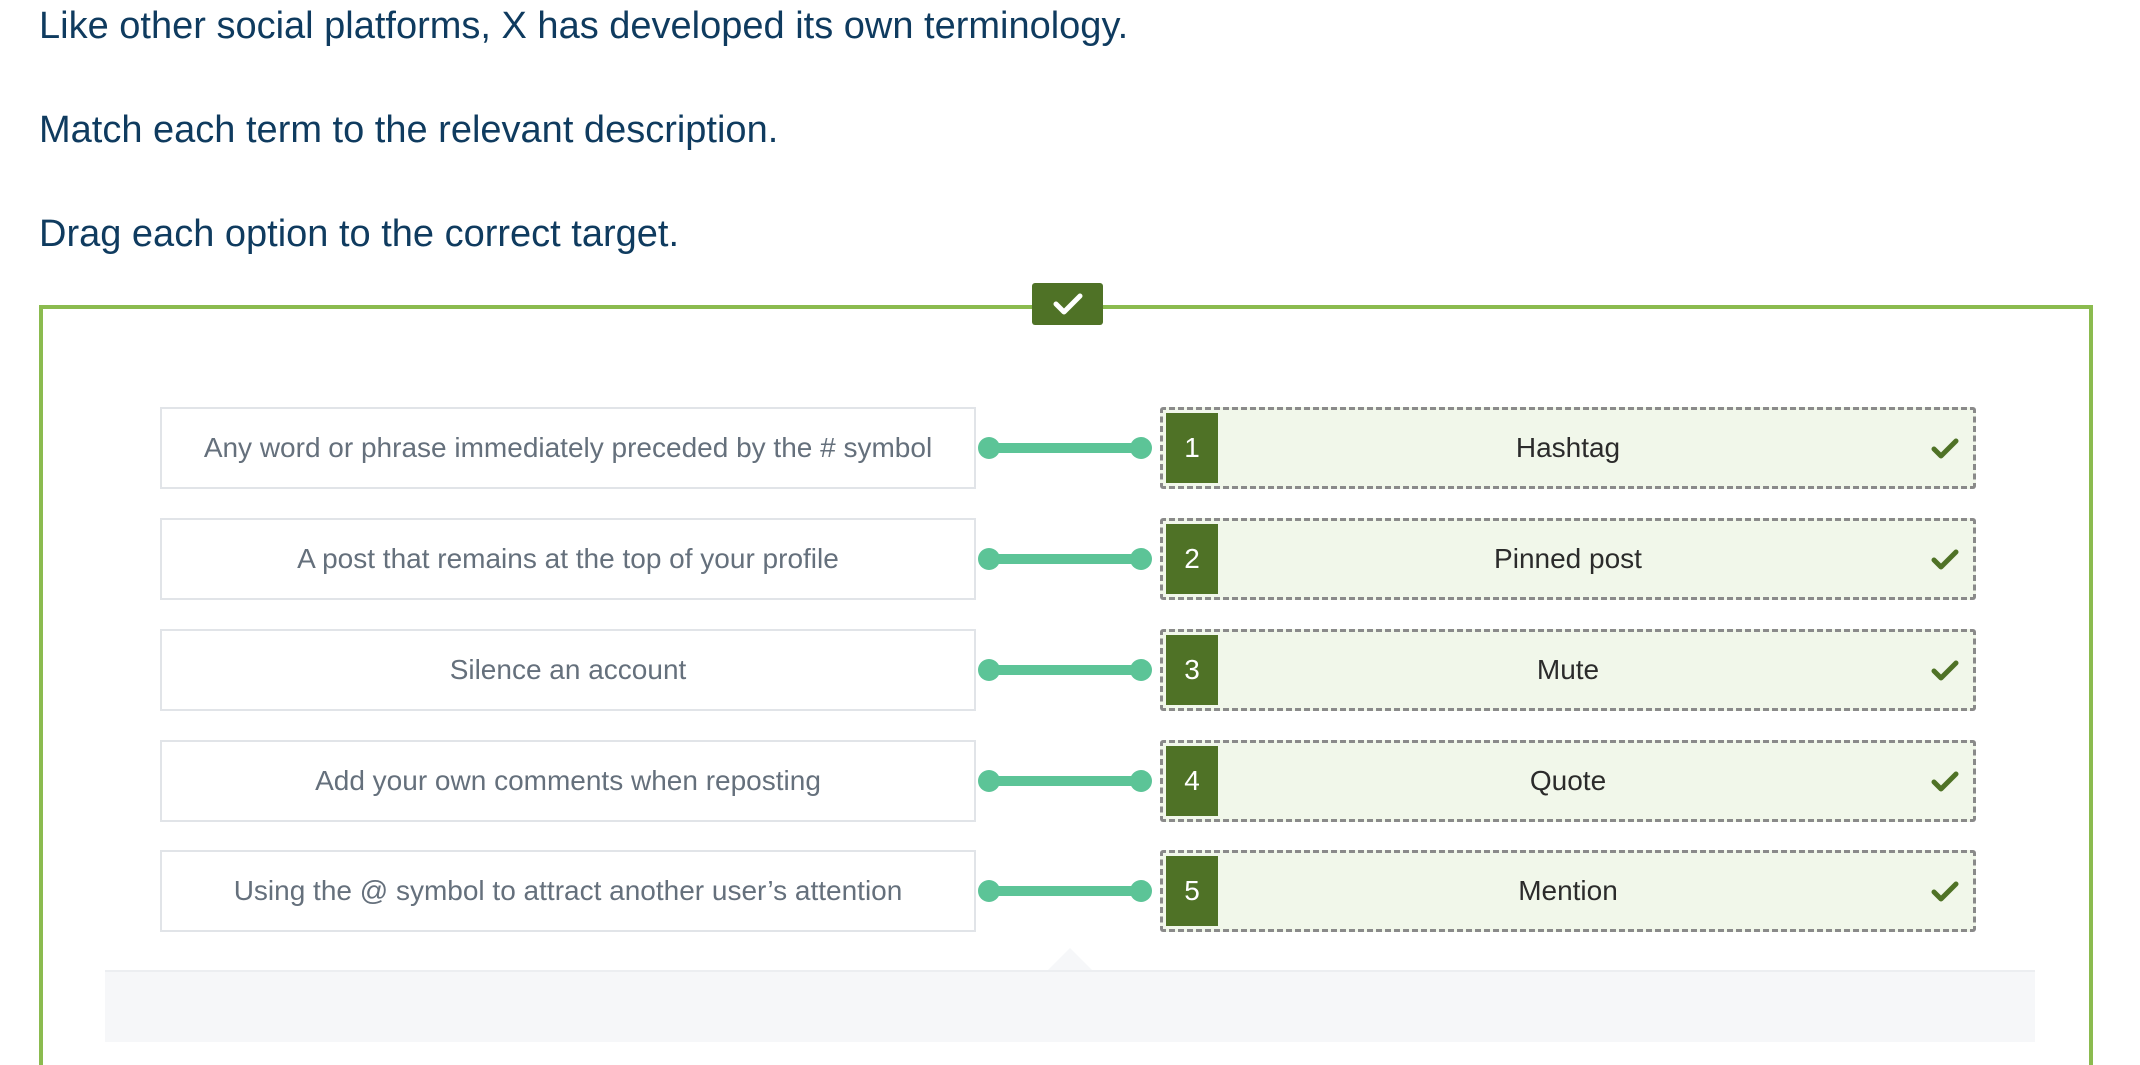 This screenshot has height=1065, width=2140. I want to click on term-label: Pinned post, so click(1568, 558).